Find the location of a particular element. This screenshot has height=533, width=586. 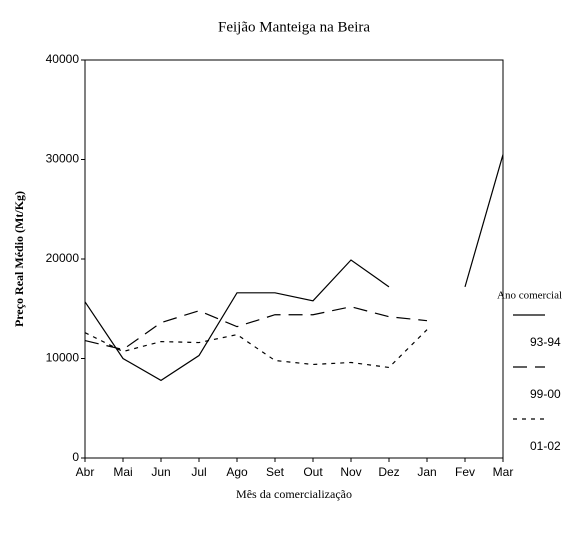

legend-title: Ano comercial is located at coordinates (529, 296).